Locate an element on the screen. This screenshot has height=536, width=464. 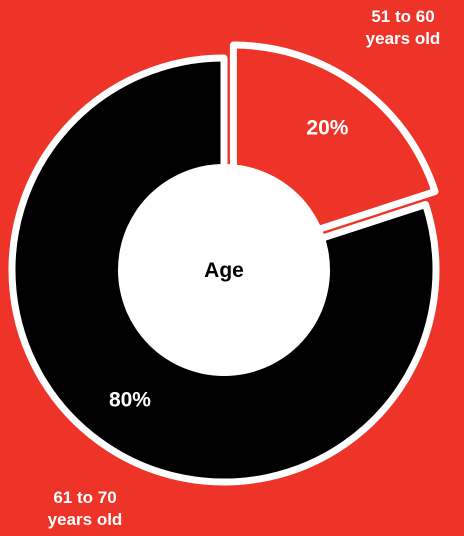
category-label-2: 61 to 70 years old is located at coordinates (85, 508).